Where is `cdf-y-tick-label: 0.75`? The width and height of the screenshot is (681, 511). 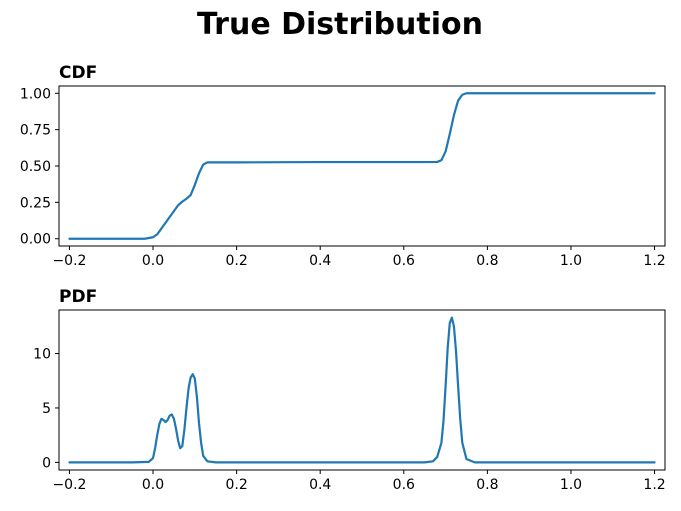
cdf-y-tick-label: 0.75 is located at coordinates (35, 131).